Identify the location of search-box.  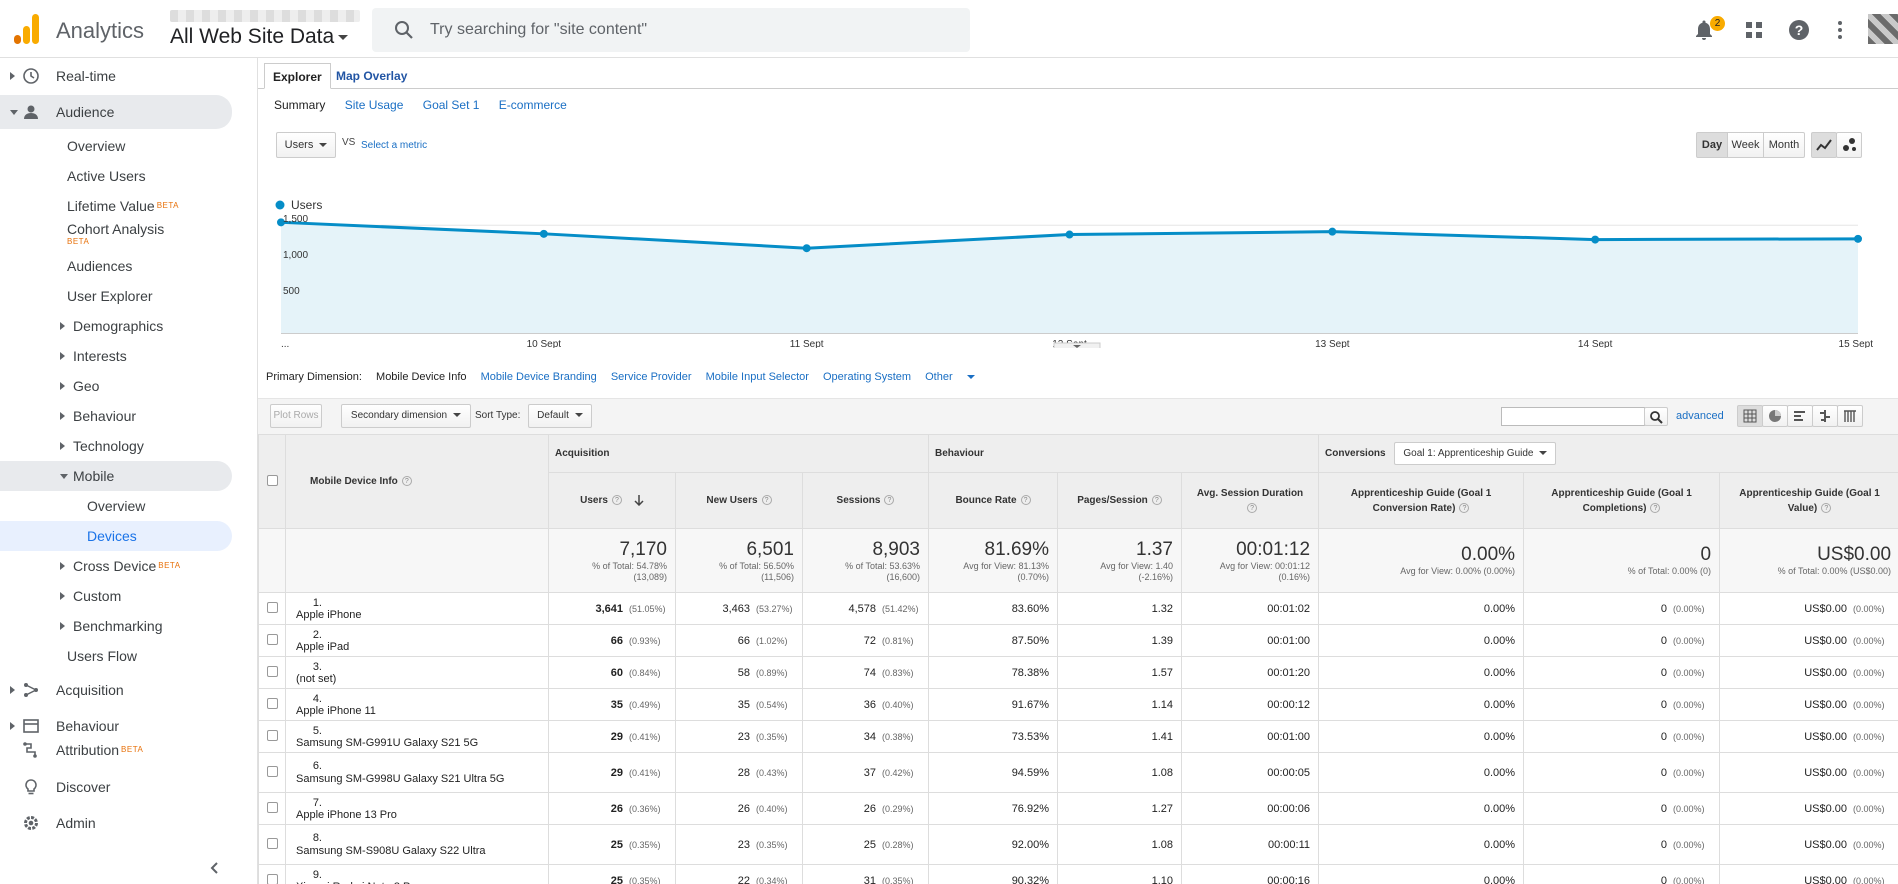
(671, 30).